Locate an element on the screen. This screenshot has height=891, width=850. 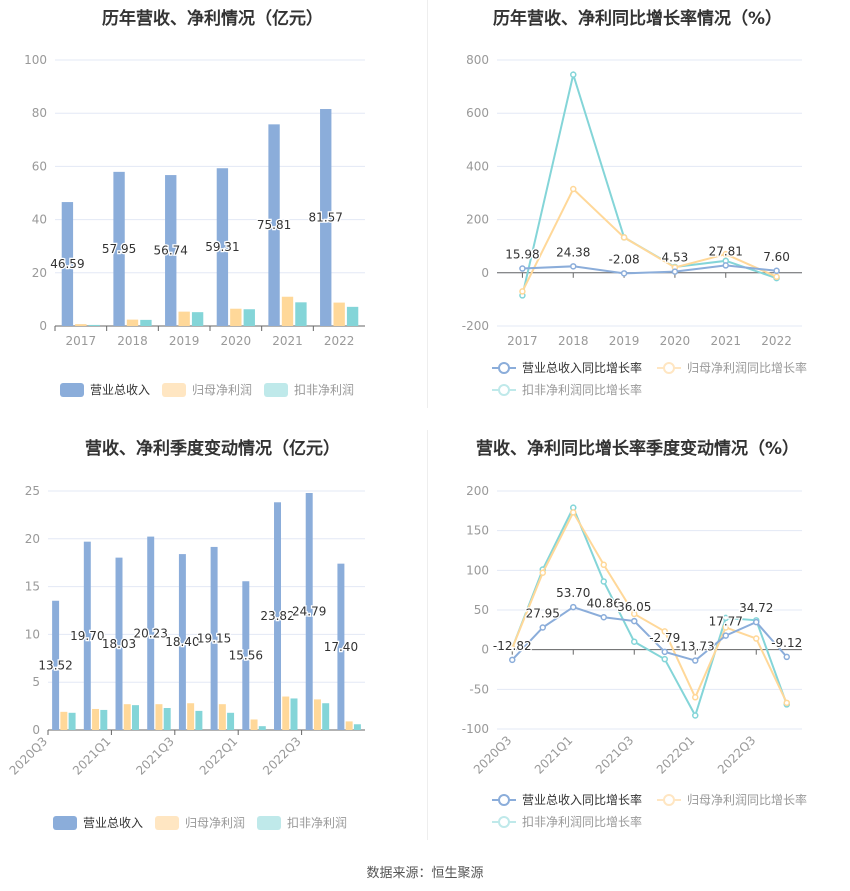
chart-3-data-label: 17.40 is located at coordinates (341, 647).